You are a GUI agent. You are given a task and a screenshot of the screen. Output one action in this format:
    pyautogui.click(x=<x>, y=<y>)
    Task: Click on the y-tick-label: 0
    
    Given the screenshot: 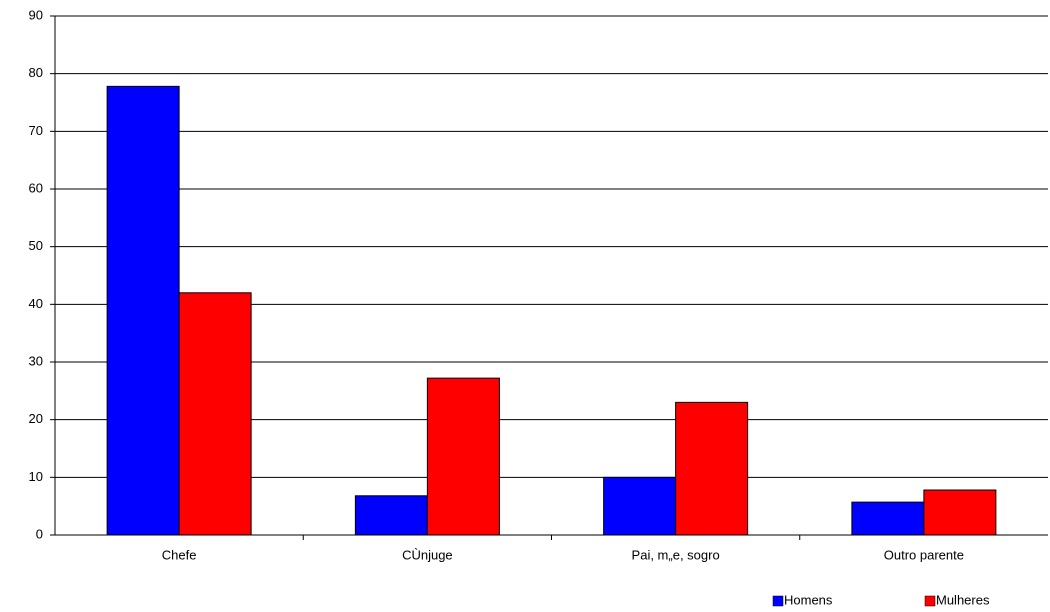 What is the action you would take?
    pyautogui.click(x=39, y=533)
    